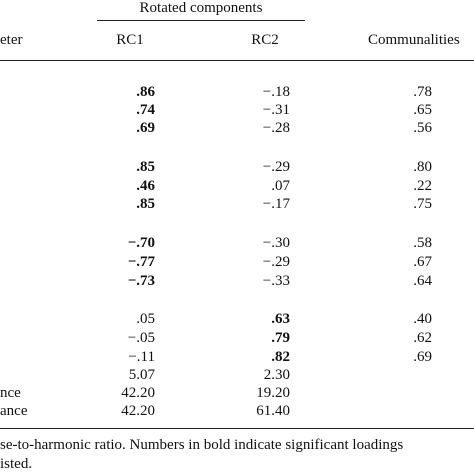 The image size is (474, 474). What do you see at coordinates (14, 411) in the screenshot?
I see `row-label: ance` at bounding box center [14, 411].